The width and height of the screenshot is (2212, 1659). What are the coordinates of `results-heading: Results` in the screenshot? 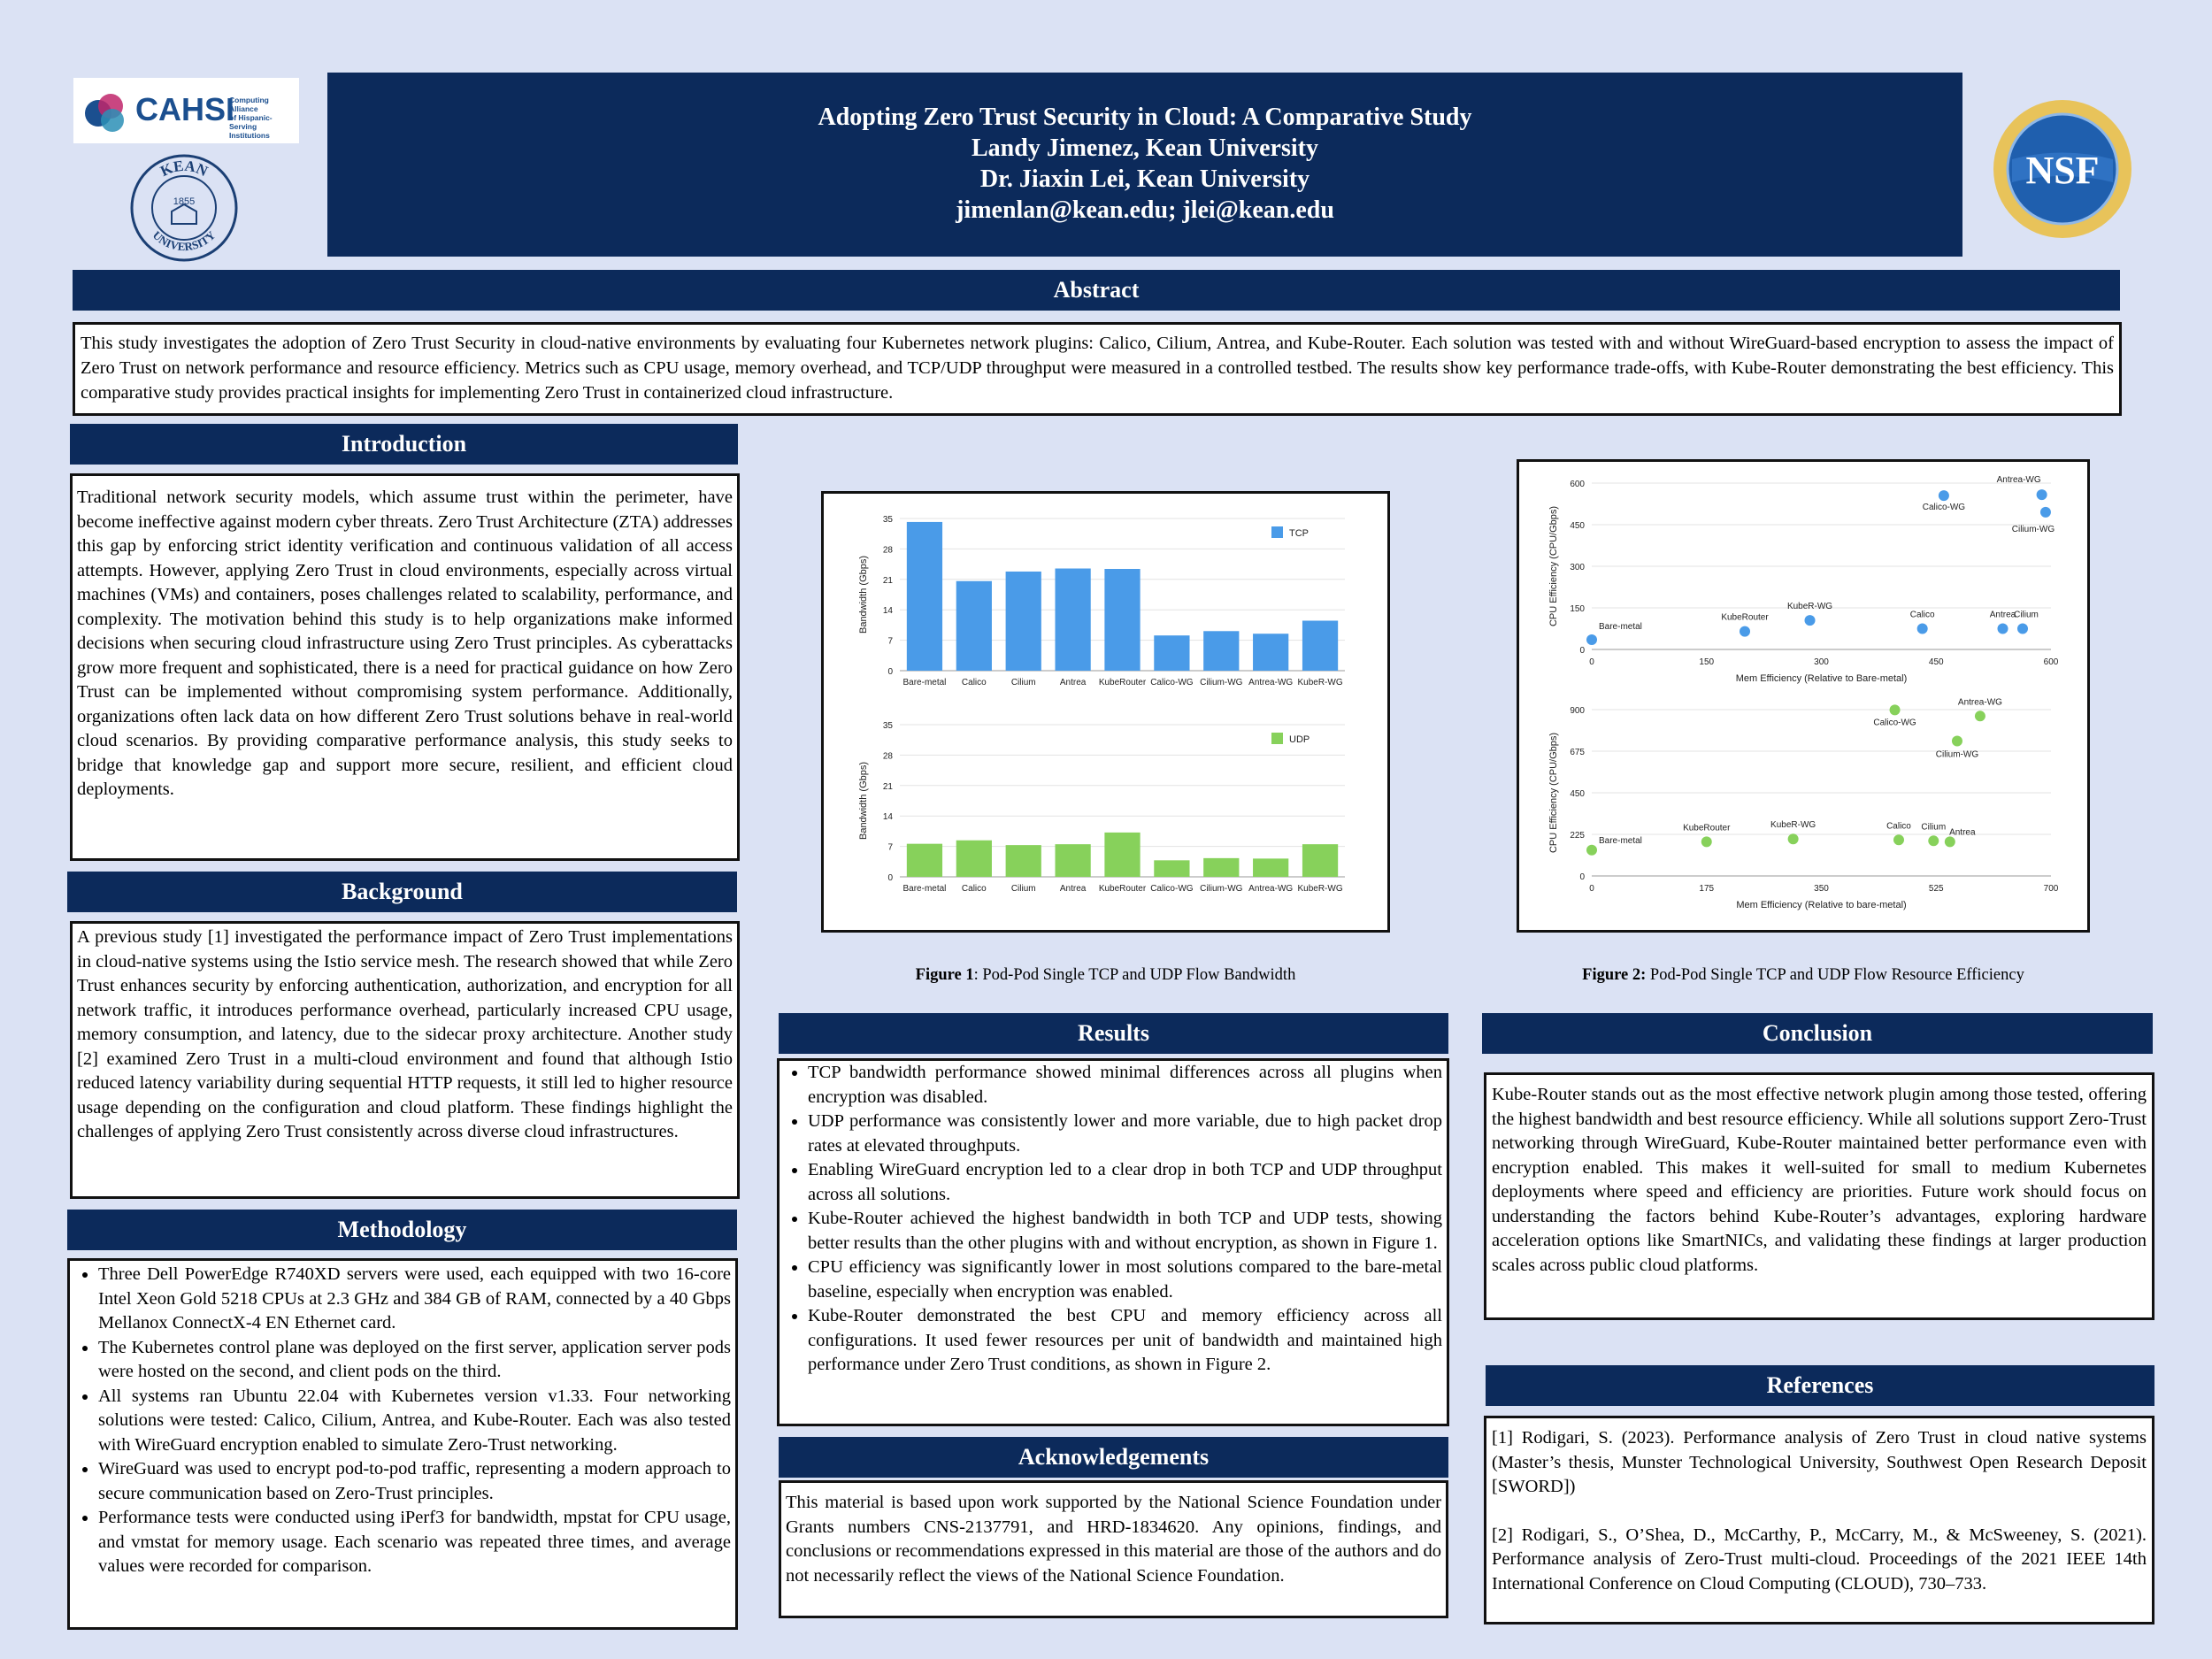 It's located at (1113, 1034).